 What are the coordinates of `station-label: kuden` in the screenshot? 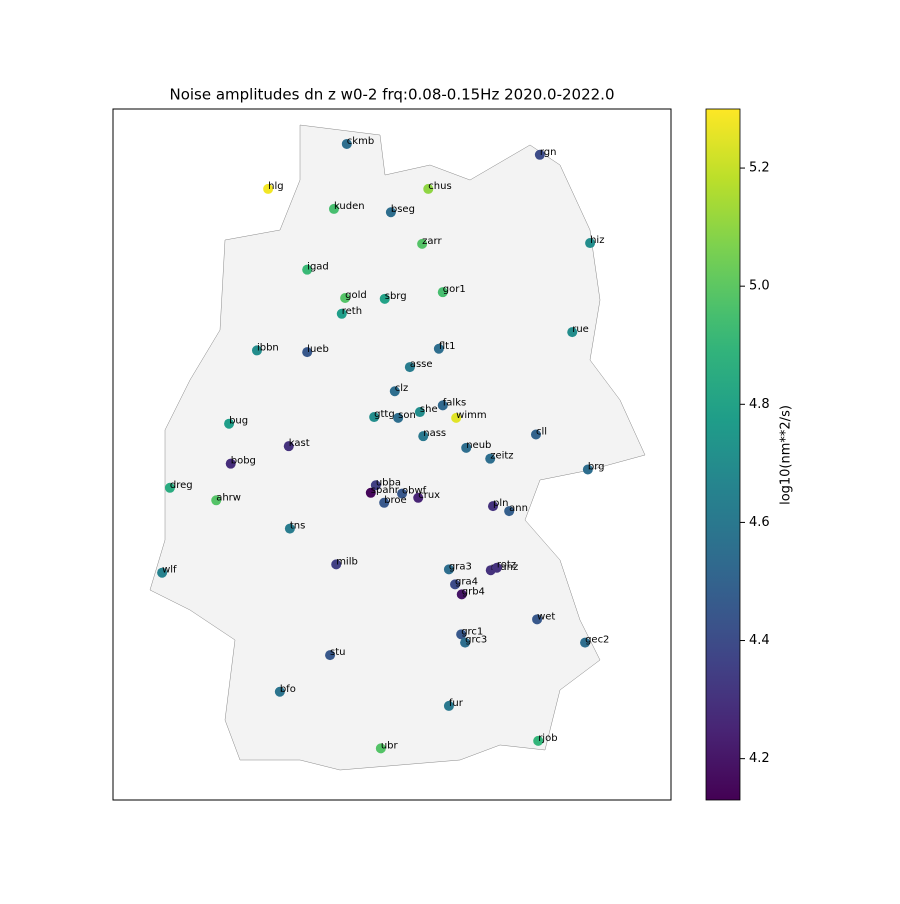 It's located at (349, 206).